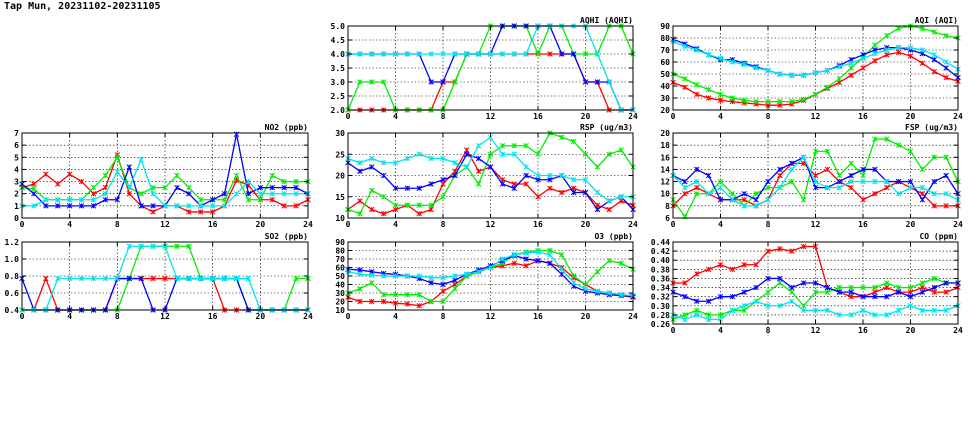 This screenshot has width=975, height=447. I want to click on x-tick-label: 0, so click(348, 224).